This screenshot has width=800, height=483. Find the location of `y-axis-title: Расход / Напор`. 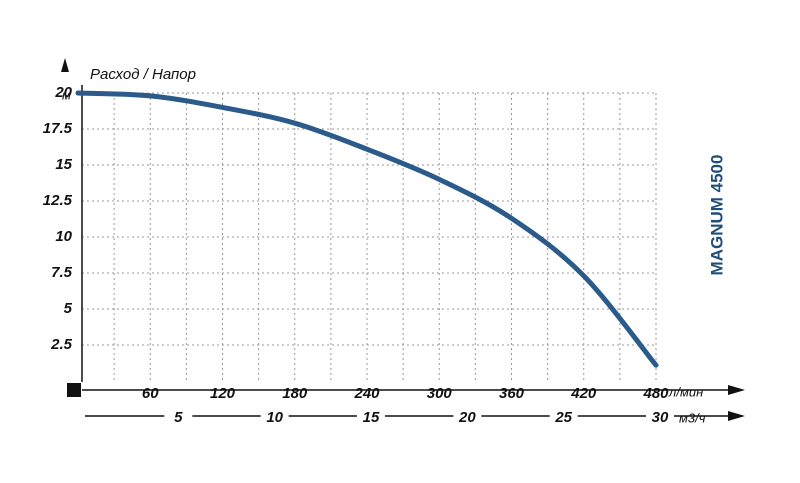

y-axis-title: Расход / Напор is located at coordinates (143, 74).